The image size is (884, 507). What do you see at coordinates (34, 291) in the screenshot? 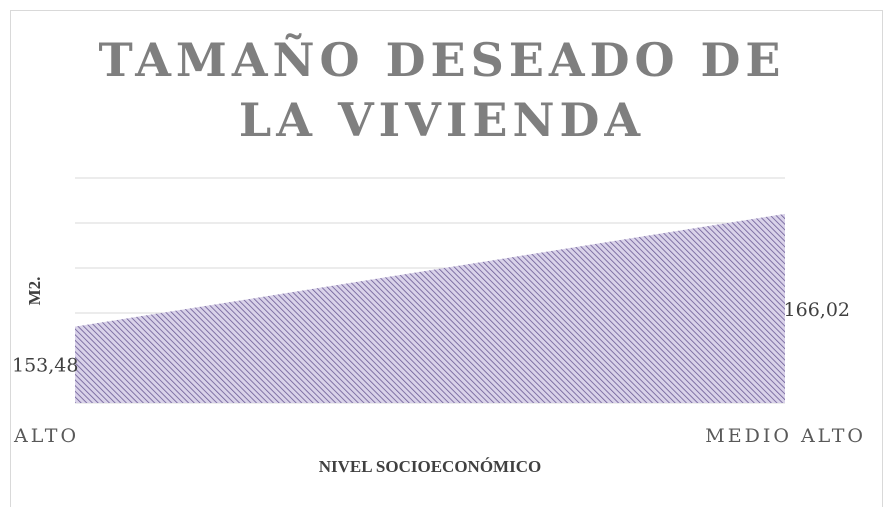
I see `y-axis-label: M2.` at bounding box center [34, 291].